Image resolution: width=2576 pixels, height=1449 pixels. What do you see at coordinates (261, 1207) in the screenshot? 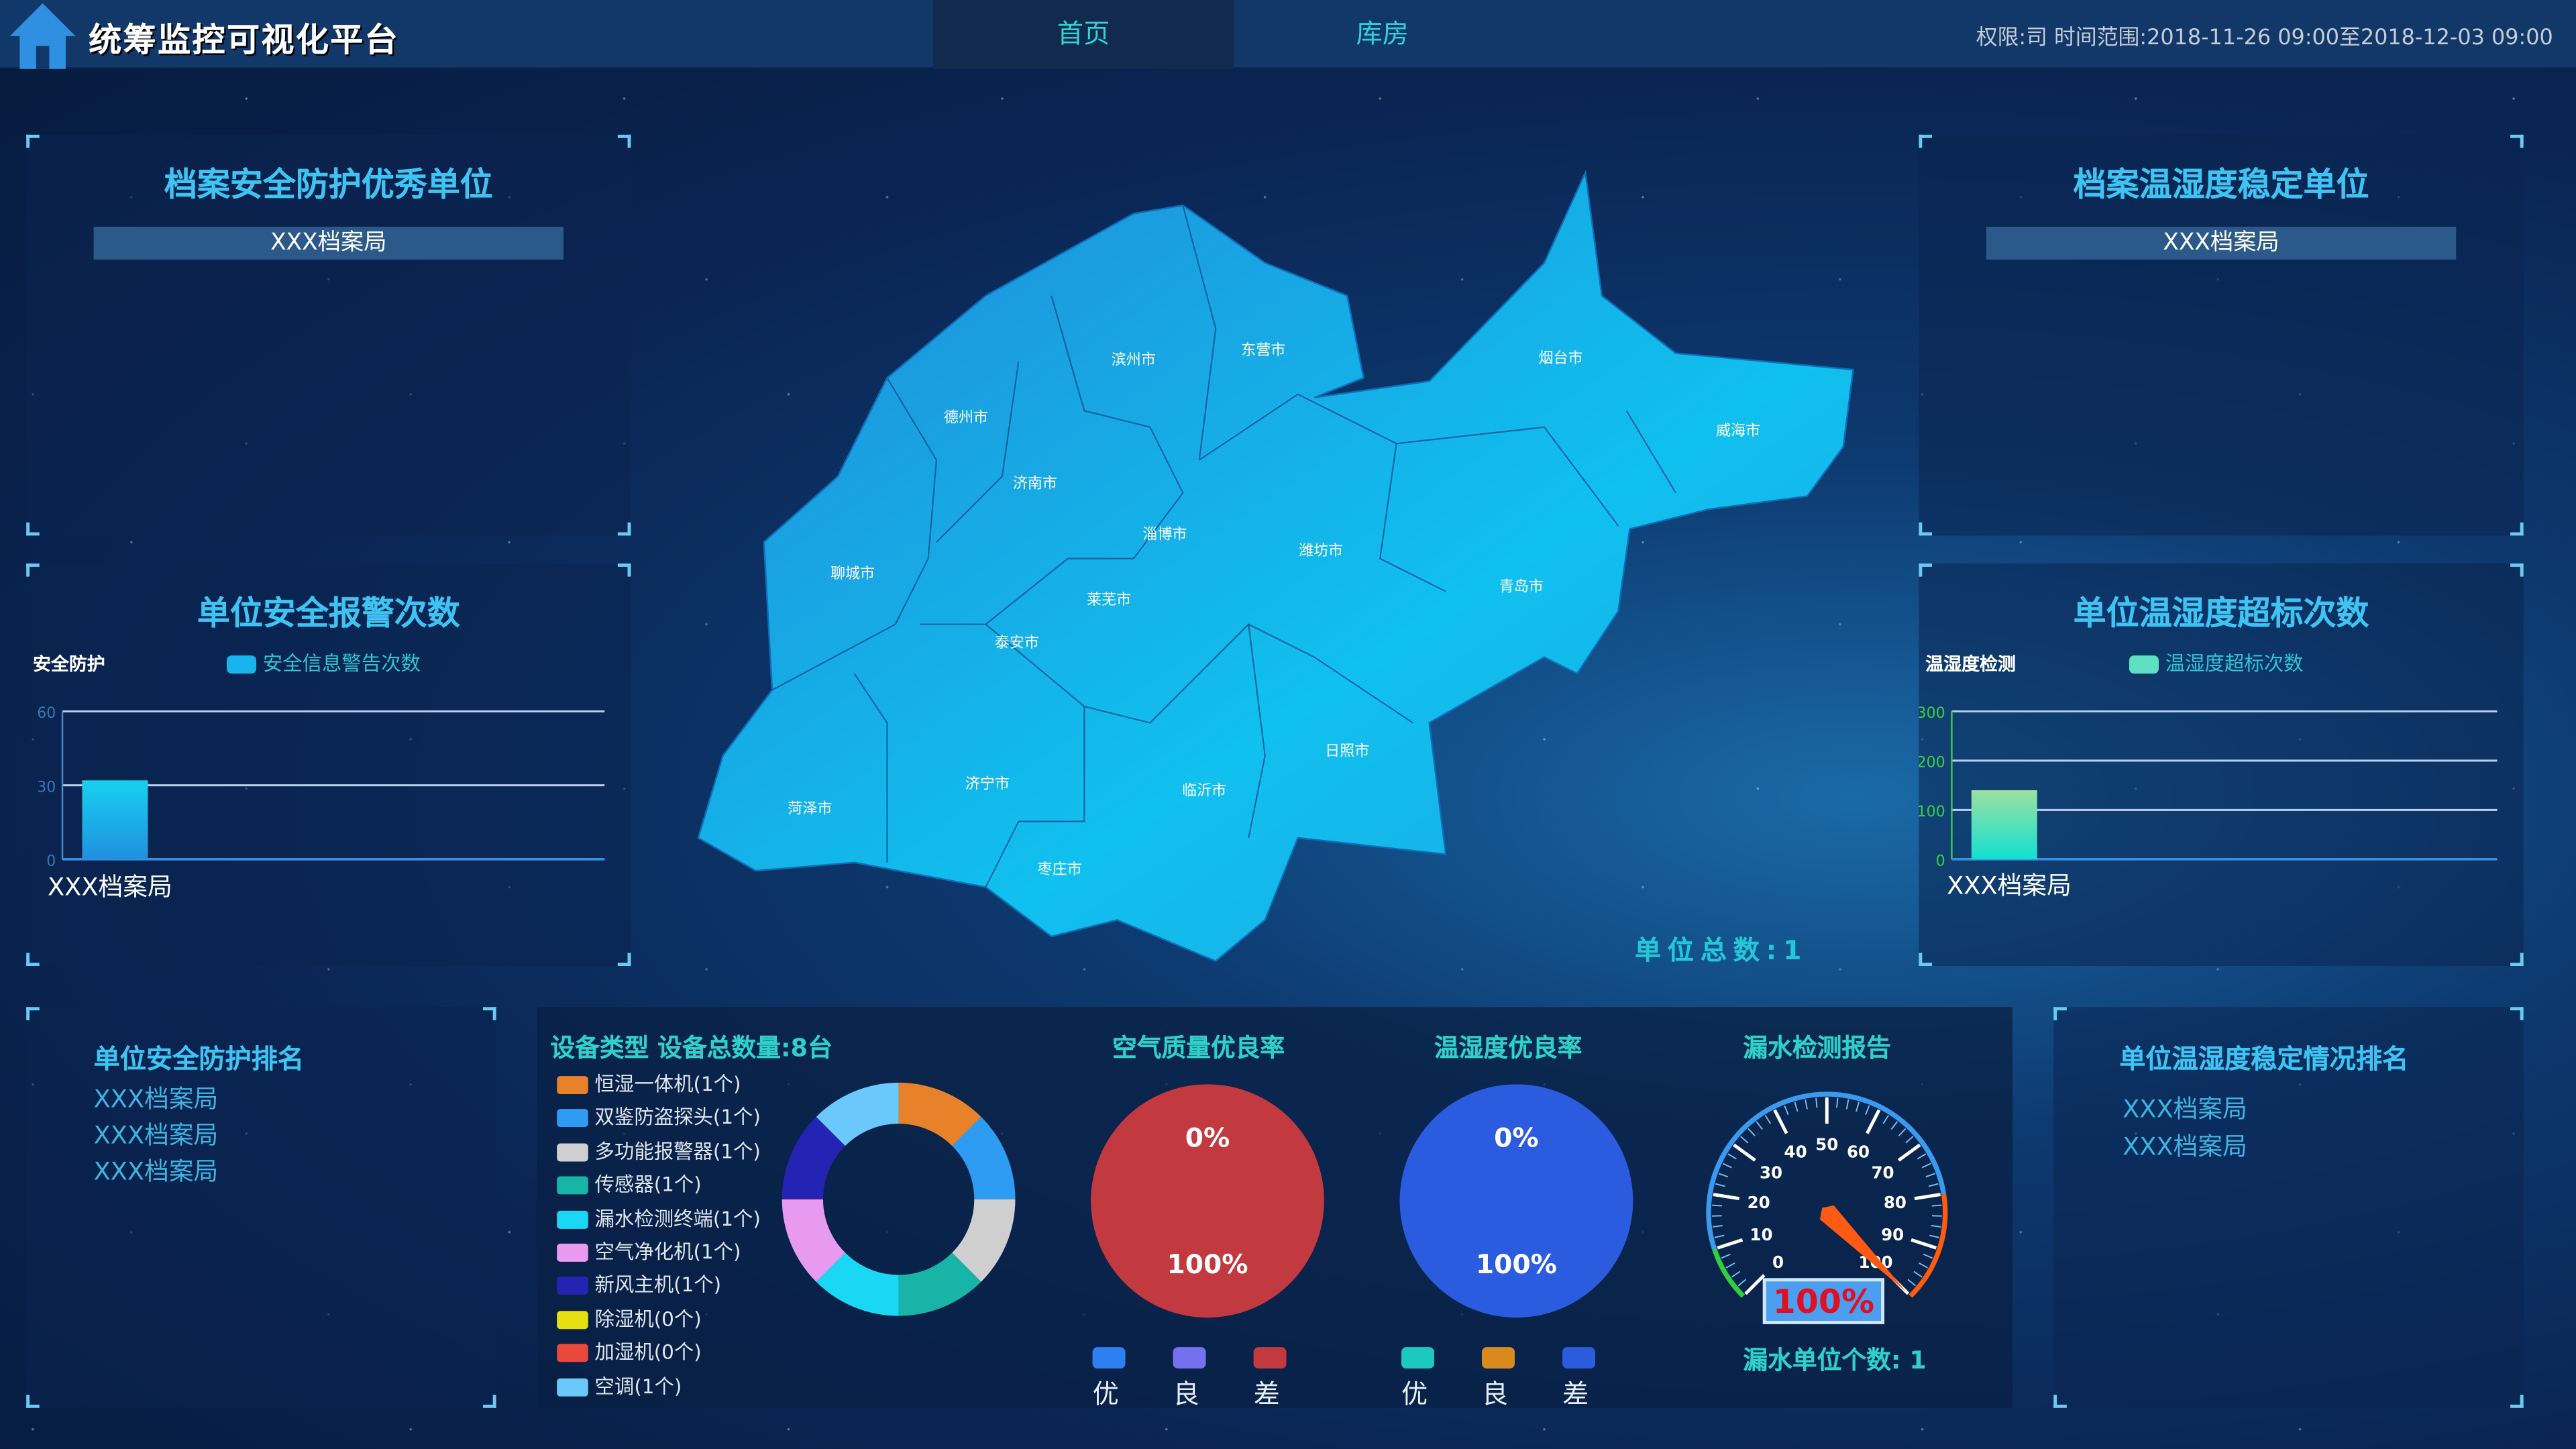
I see `security-ranking-panel: 单位安全防护排名 XXX档案局 XXX档案局 XXX档案局` at bounding box center [261, 1207].